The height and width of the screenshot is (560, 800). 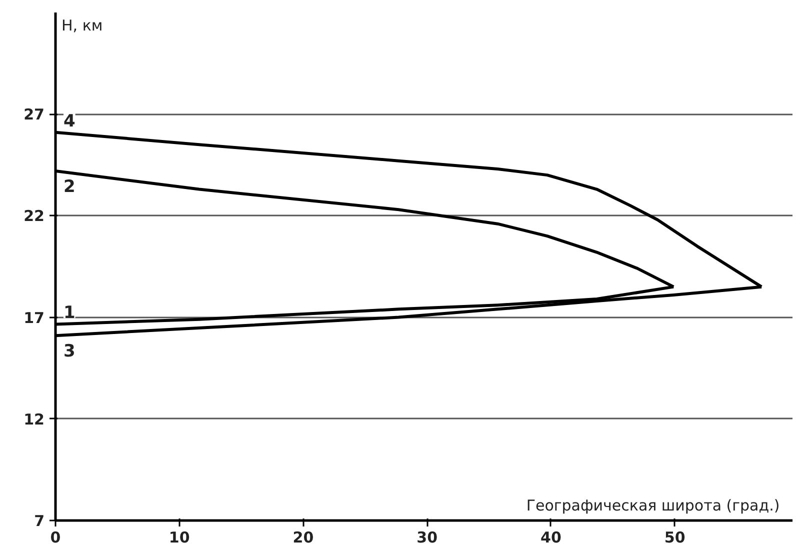 I want to click on series-label: 3, so click(x=70, y=352).